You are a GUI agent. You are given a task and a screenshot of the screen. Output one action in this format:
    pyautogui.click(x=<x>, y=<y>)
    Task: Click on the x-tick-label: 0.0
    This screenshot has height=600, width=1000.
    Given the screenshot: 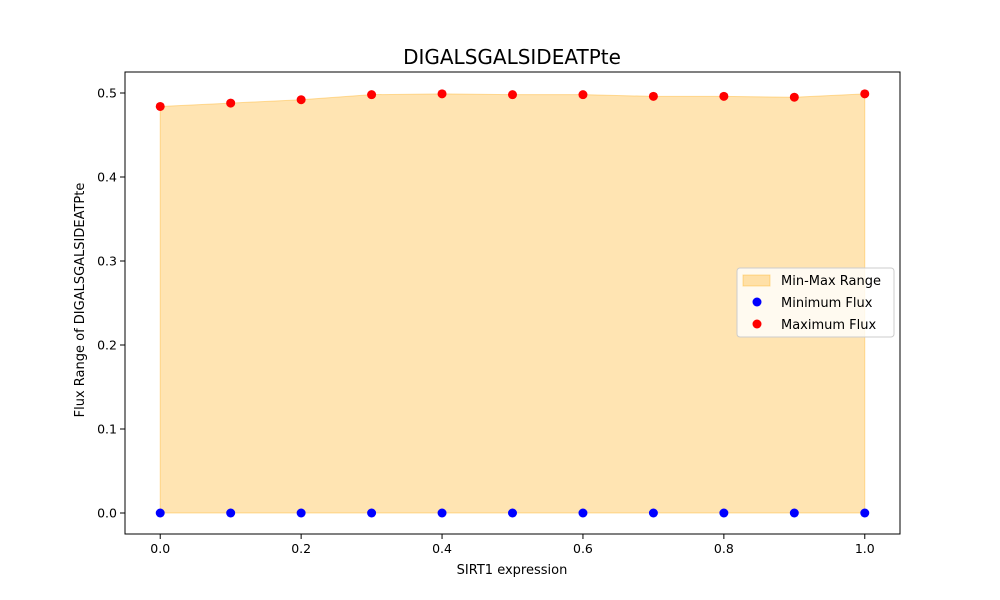 What is the action you would take?
    pyautogui.click(x=160, y=548)
    